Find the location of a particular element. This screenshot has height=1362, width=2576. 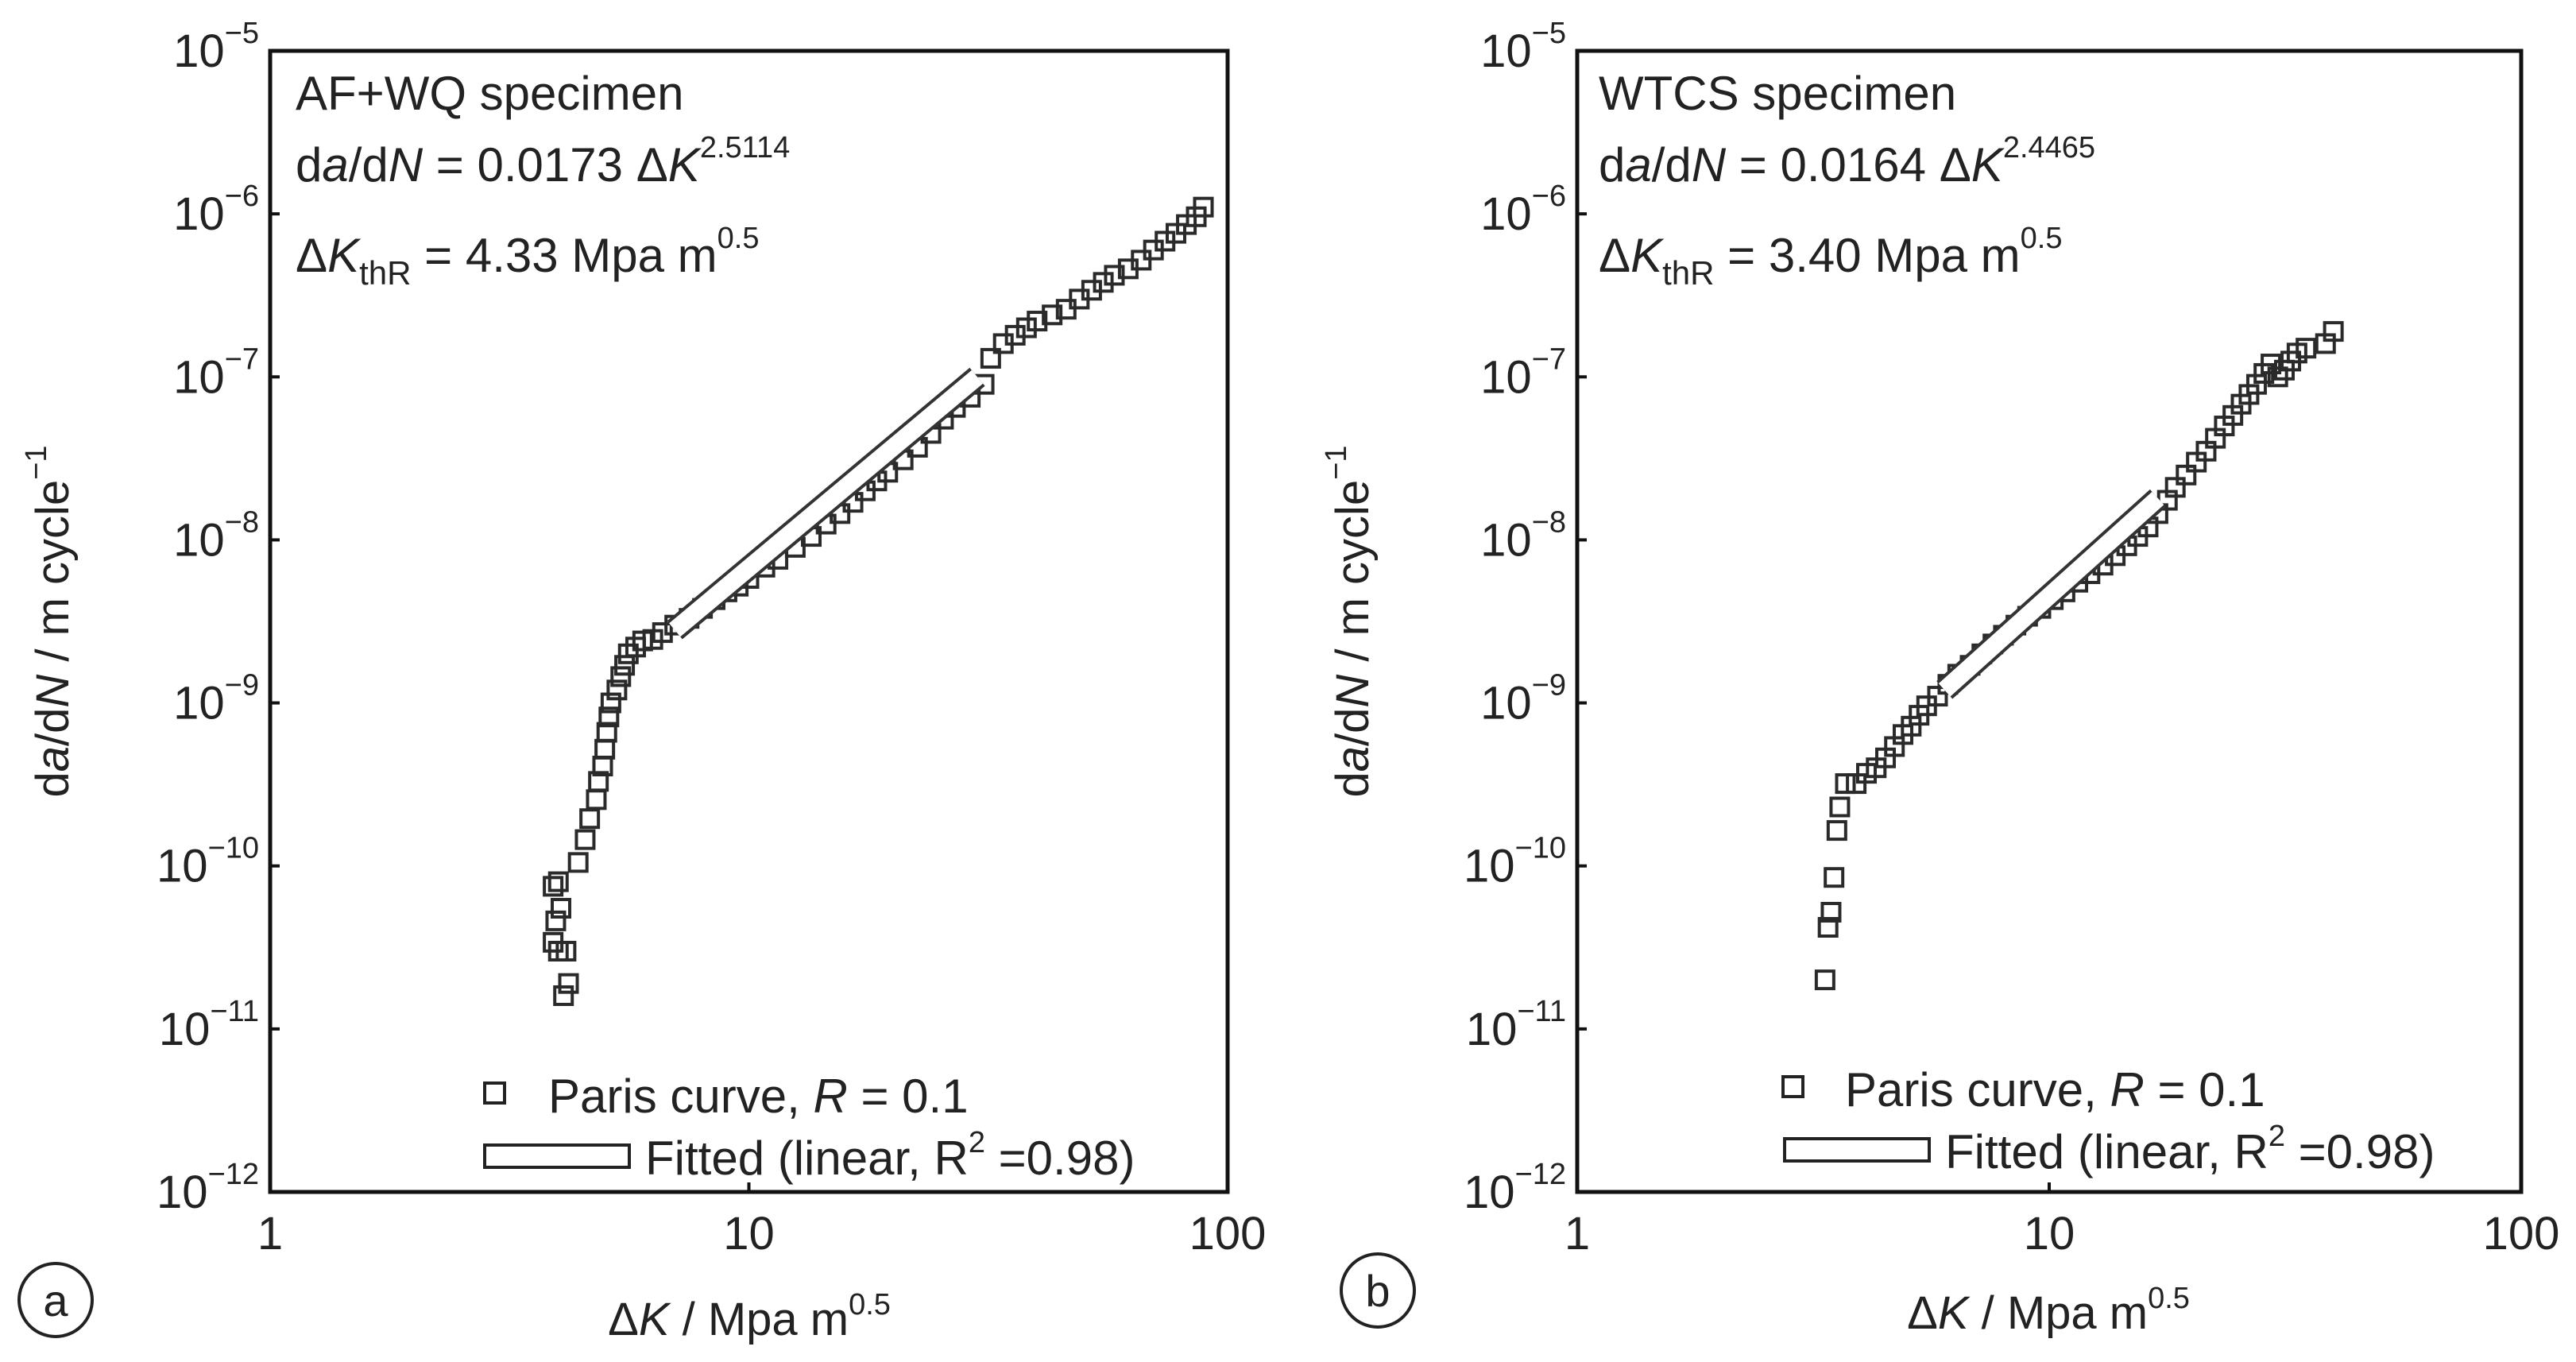

data-points is located at coordinates (2079, 656).